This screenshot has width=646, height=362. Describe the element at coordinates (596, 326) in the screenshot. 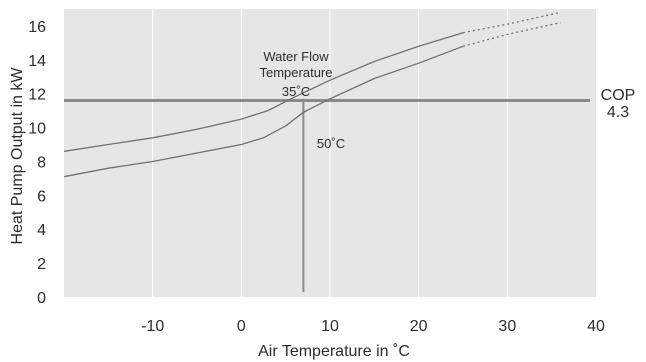

I see `x-tick-label: 40` at that location.